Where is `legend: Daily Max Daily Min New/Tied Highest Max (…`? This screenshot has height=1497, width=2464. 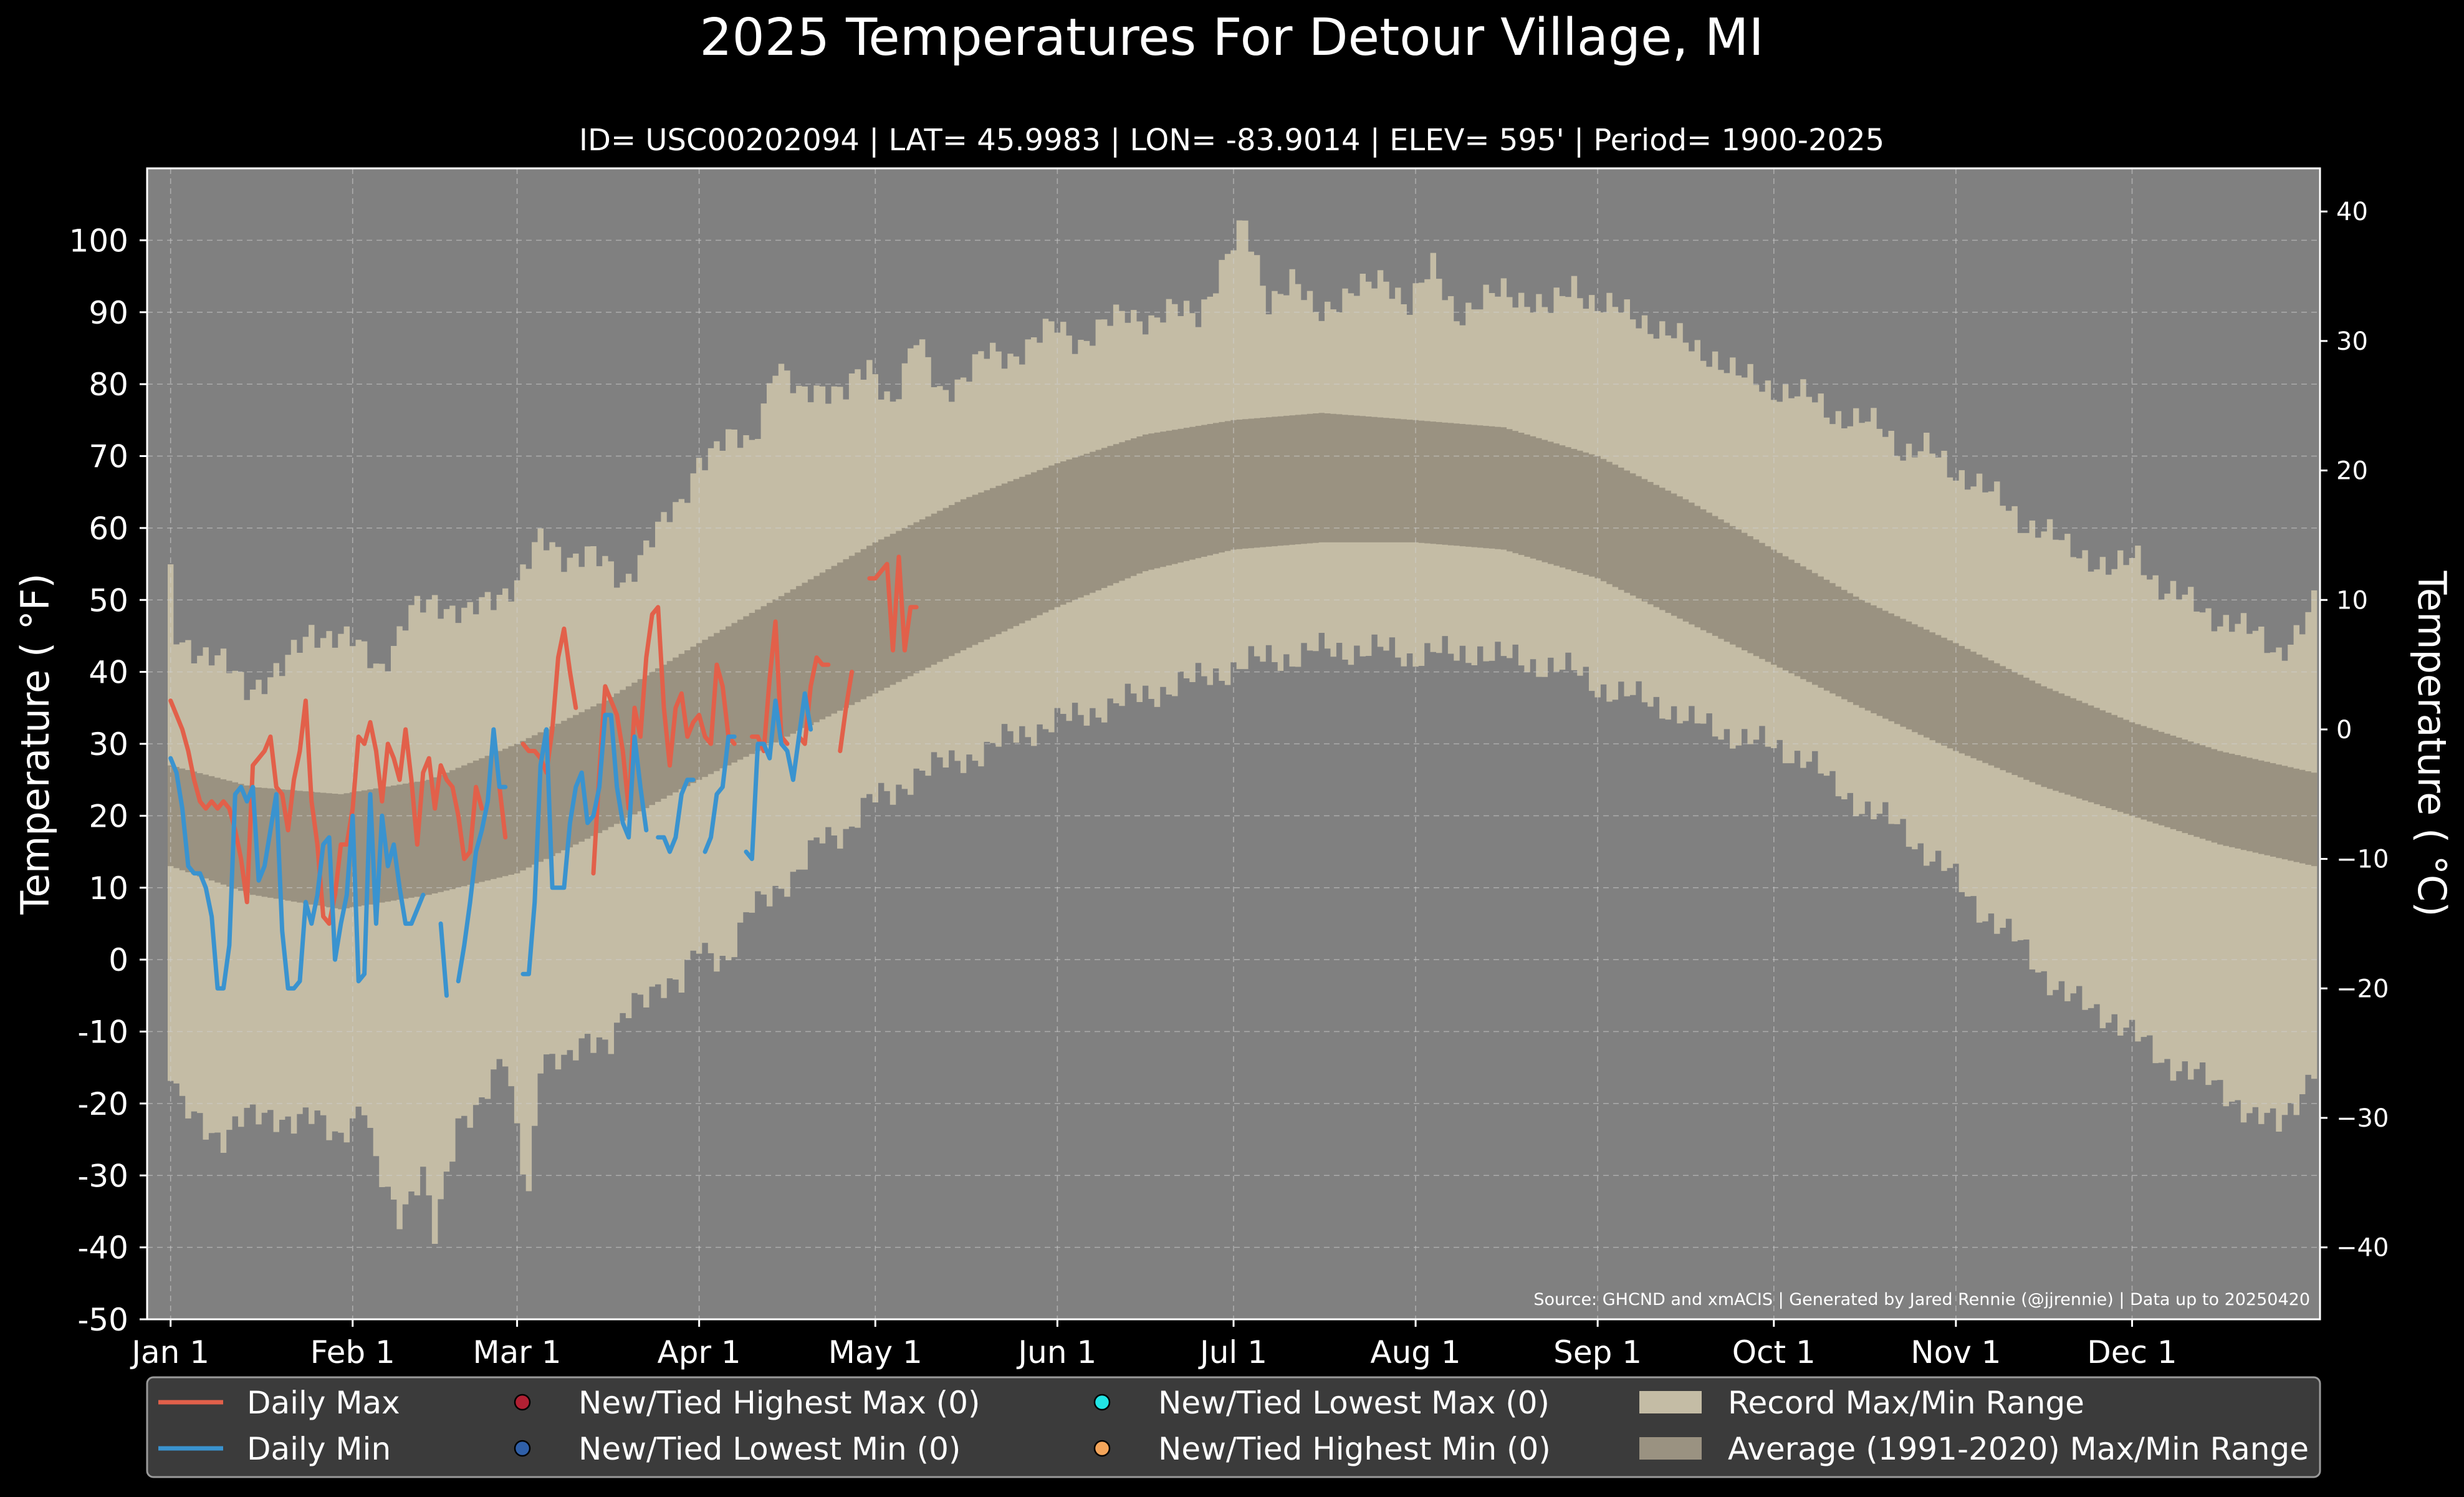
legend: Daily Max Daily Min New/Tied Highest Max (… is located at coordinates (1233, 1427).